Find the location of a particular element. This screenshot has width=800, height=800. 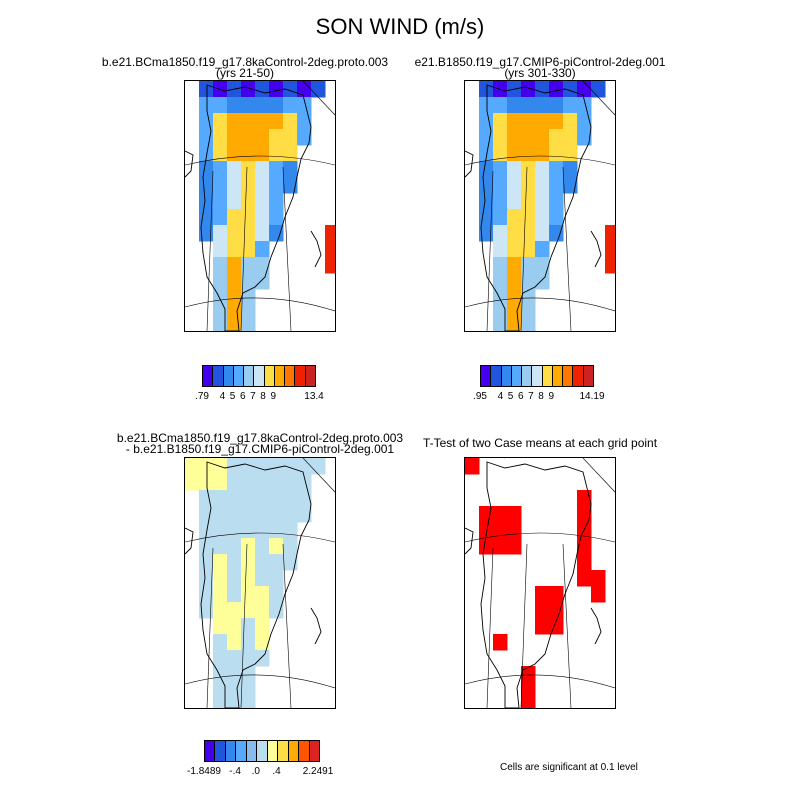

panel3-map is located at coordinates (260, 583).